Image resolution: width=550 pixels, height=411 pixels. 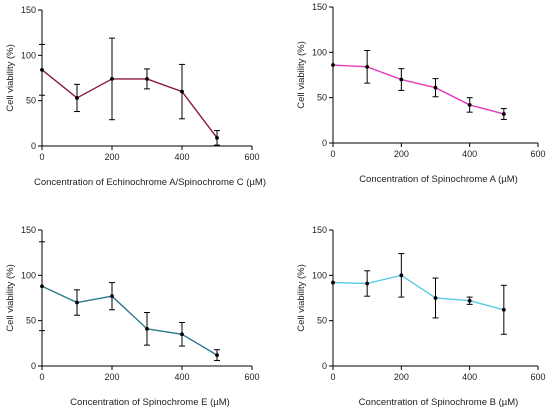 I want to click on x-axis-title: Concentration of Spinochrome B (µM), so click(x=439, y=402).